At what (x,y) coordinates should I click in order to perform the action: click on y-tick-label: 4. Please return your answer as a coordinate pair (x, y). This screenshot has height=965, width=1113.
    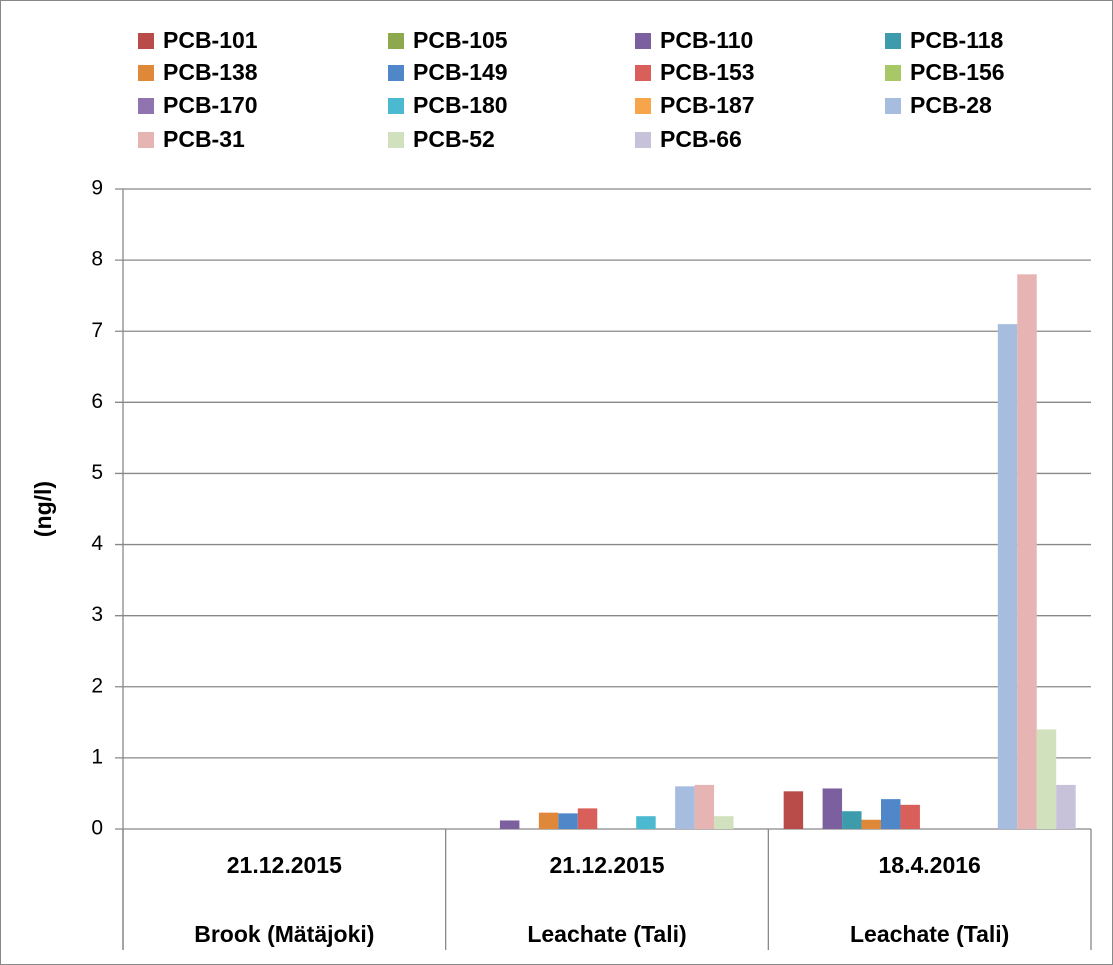
    Looking at the image, I should click on (97, 543).